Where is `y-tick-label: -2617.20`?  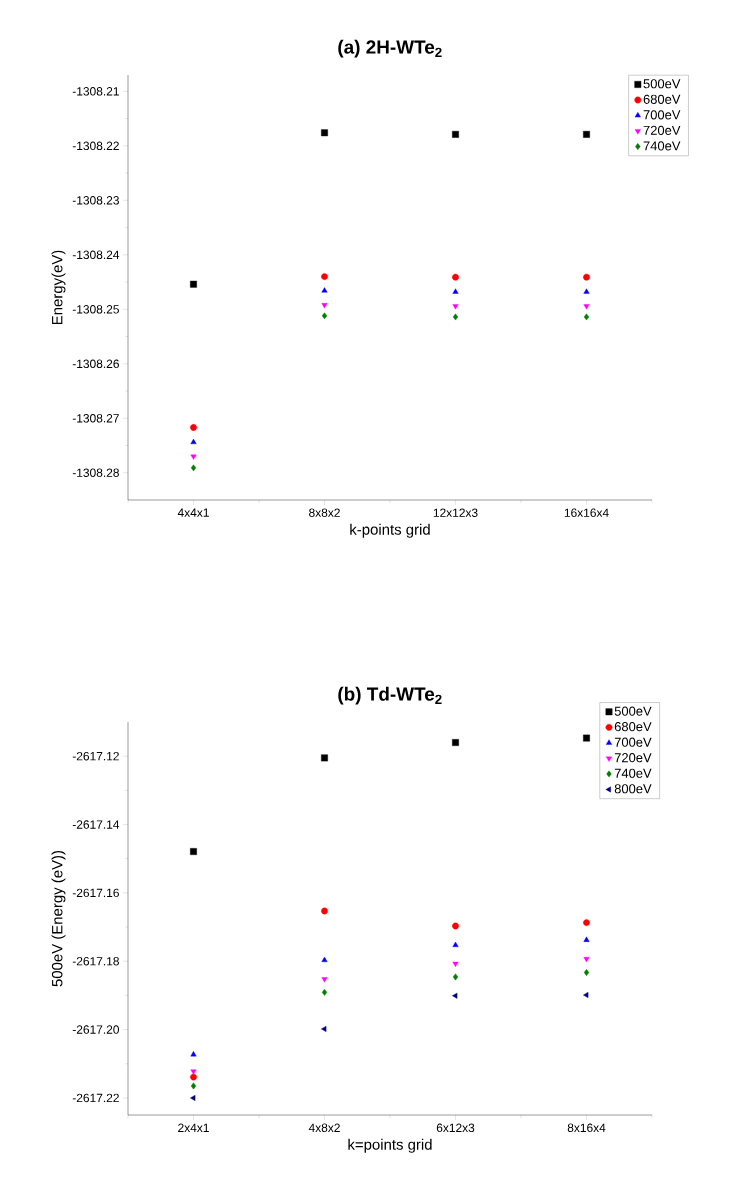 y-tick-label: -2617.20 is located at coordinates (96, 1029).